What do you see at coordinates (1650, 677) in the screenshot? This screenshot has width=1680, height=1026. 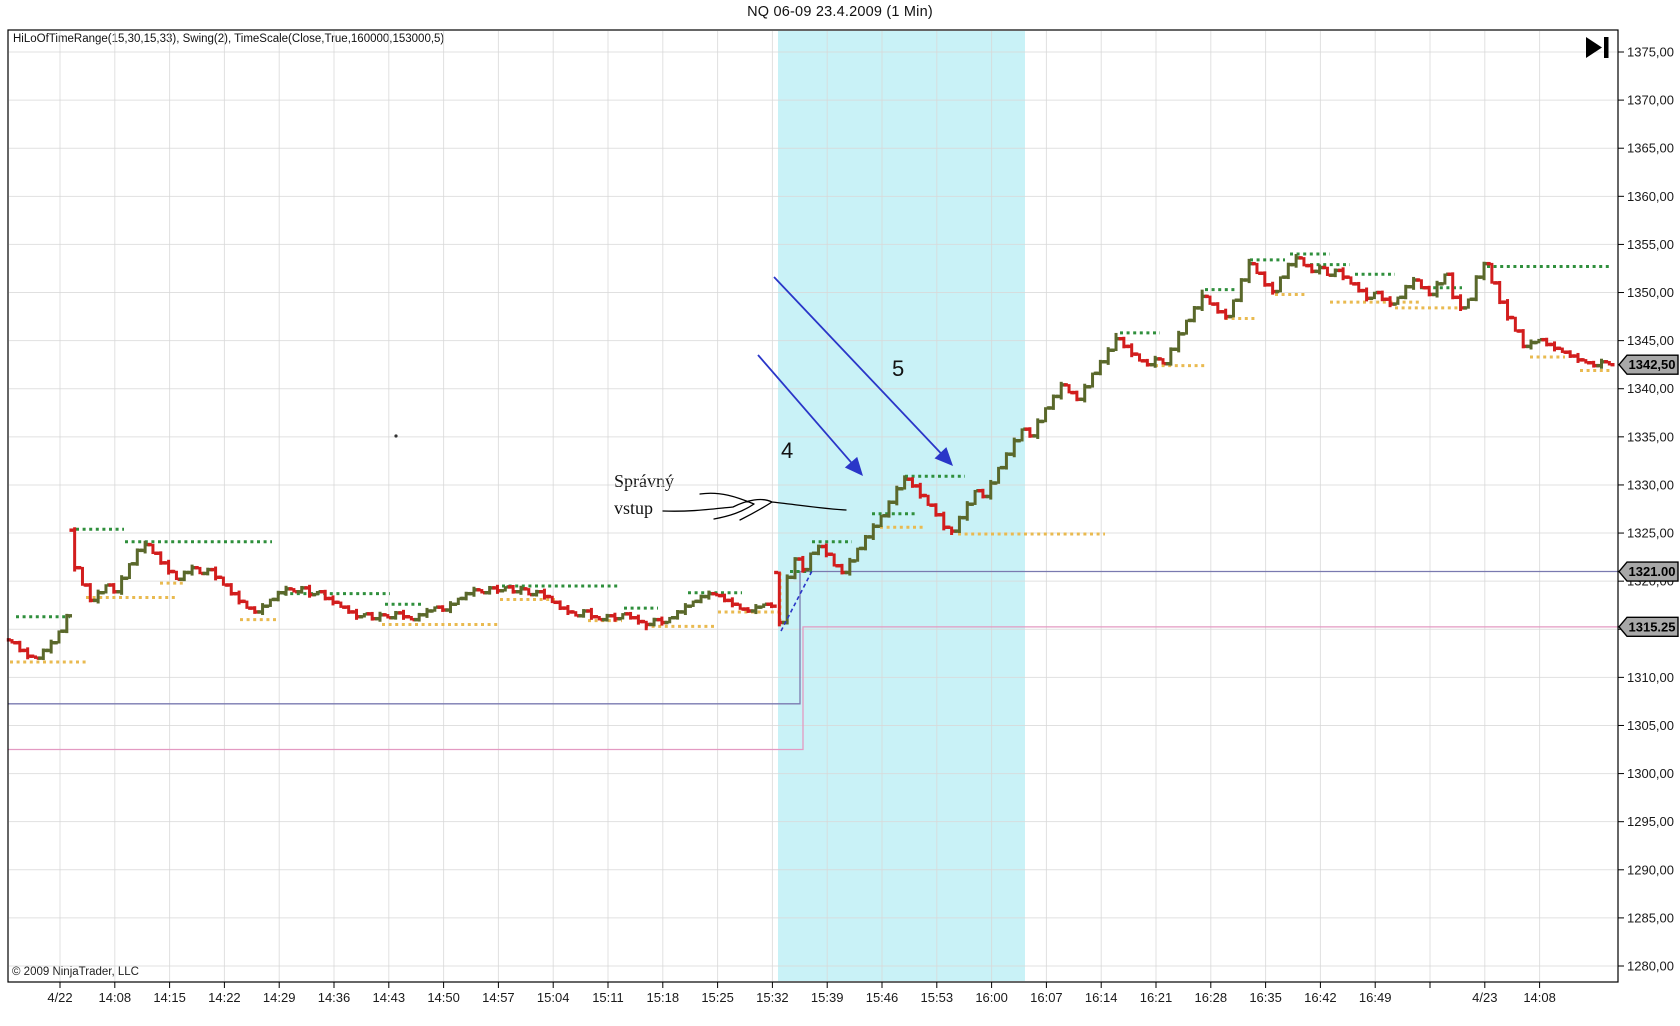 I see `price-tick-label: 1310,00` at bounding box center [1650, 677].